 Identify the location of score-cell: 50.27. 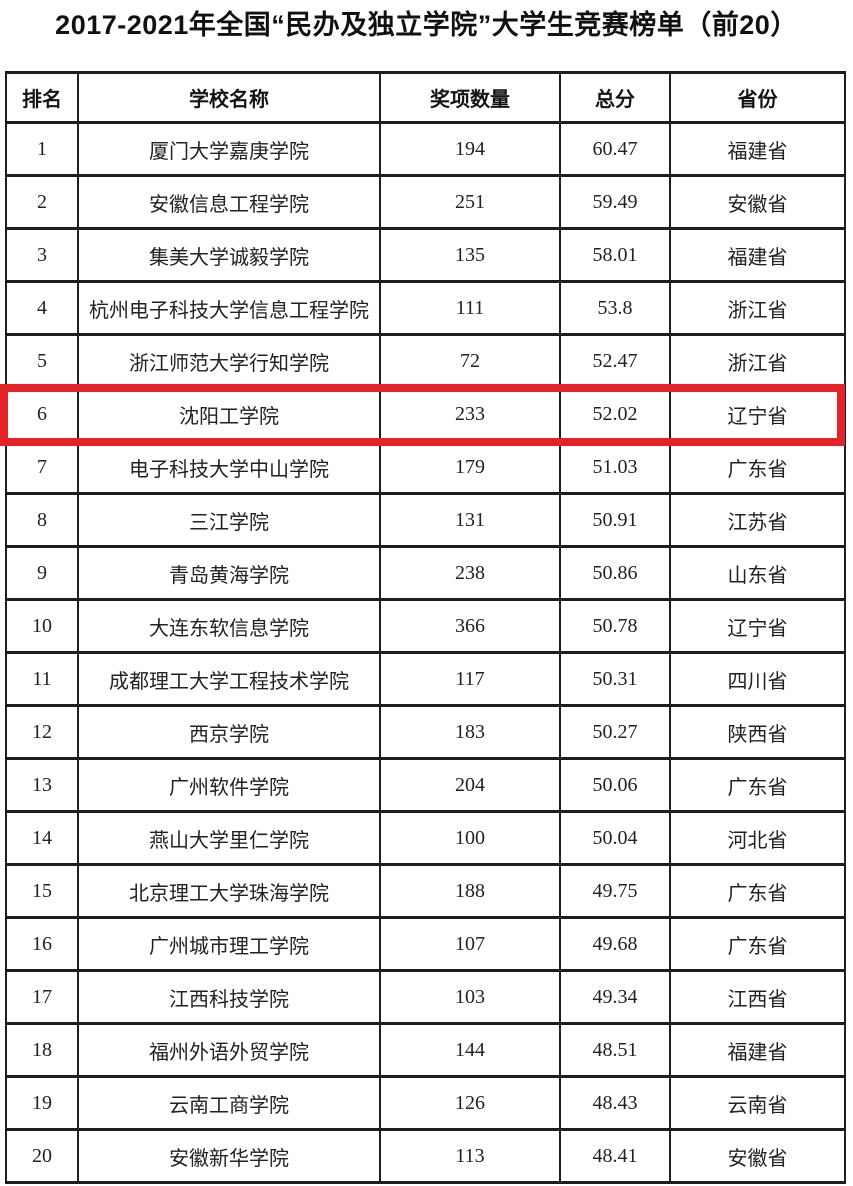
(615, 732).